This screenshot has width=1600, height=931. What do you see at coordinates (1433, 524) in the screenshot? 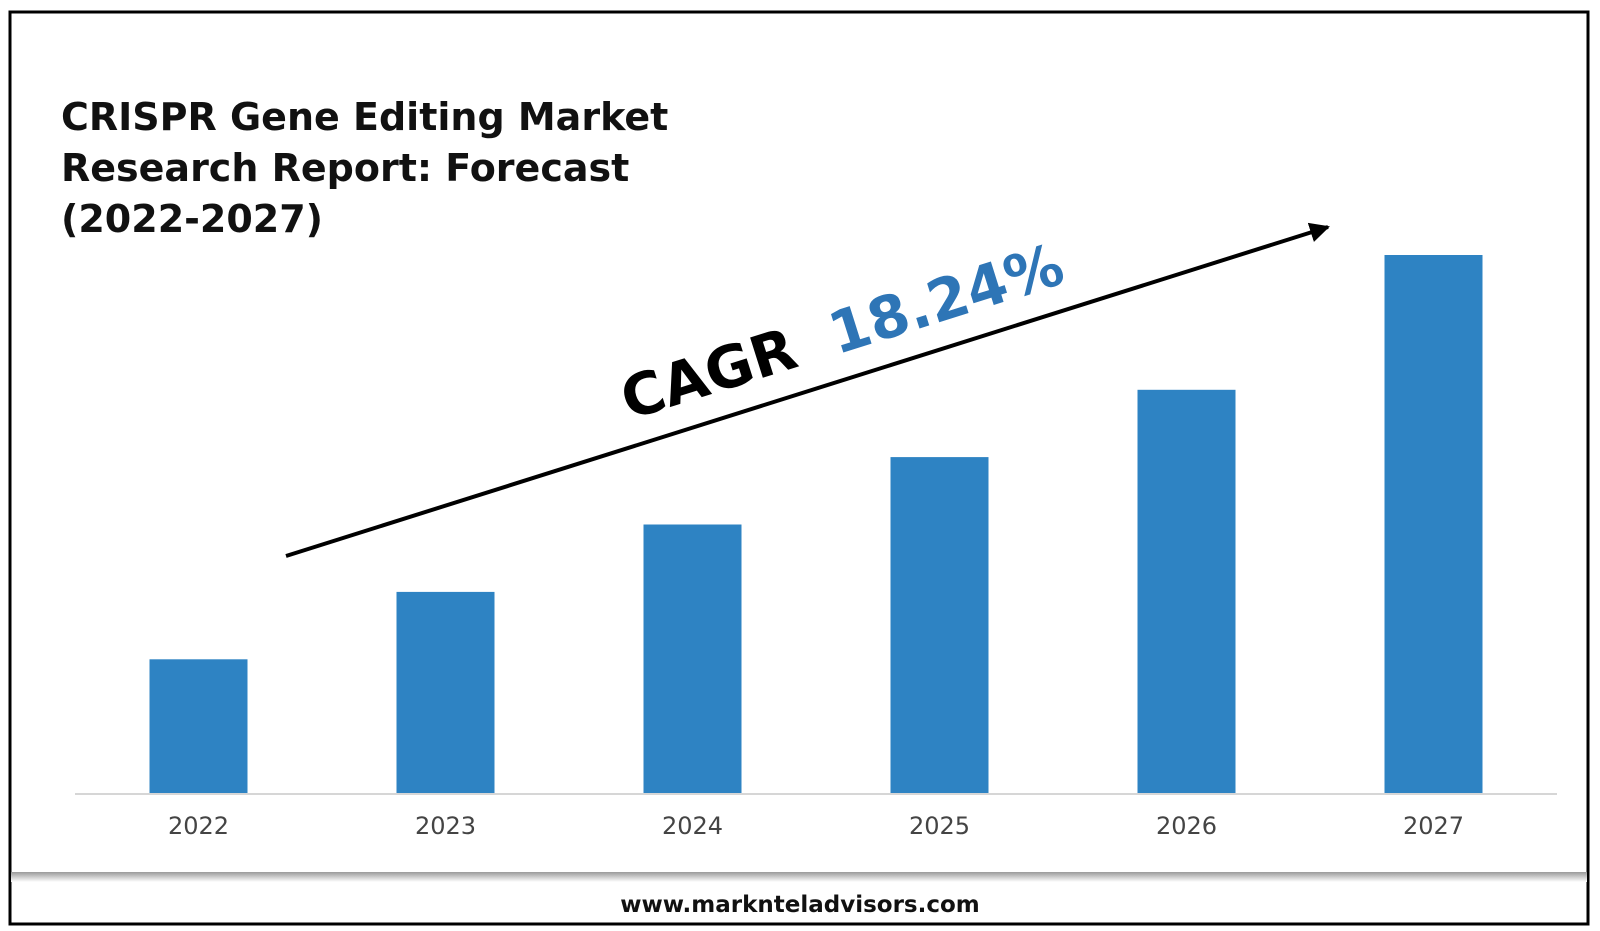
I see `bar-2027` at bounding box center [1433, 524].